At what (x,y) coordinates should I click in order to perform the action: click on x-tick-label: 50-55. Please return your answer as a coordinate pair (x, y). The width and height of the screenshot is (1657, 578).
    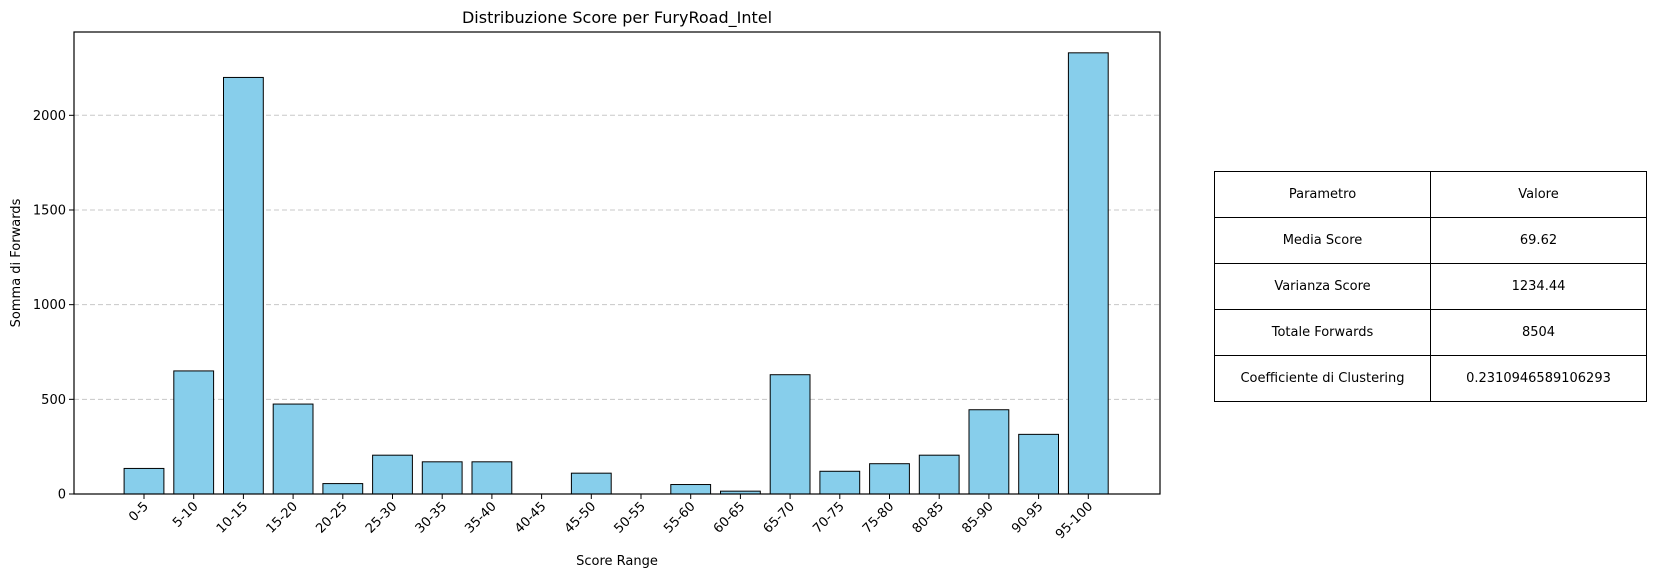
    Looking at the image, I should click on (630, 517).